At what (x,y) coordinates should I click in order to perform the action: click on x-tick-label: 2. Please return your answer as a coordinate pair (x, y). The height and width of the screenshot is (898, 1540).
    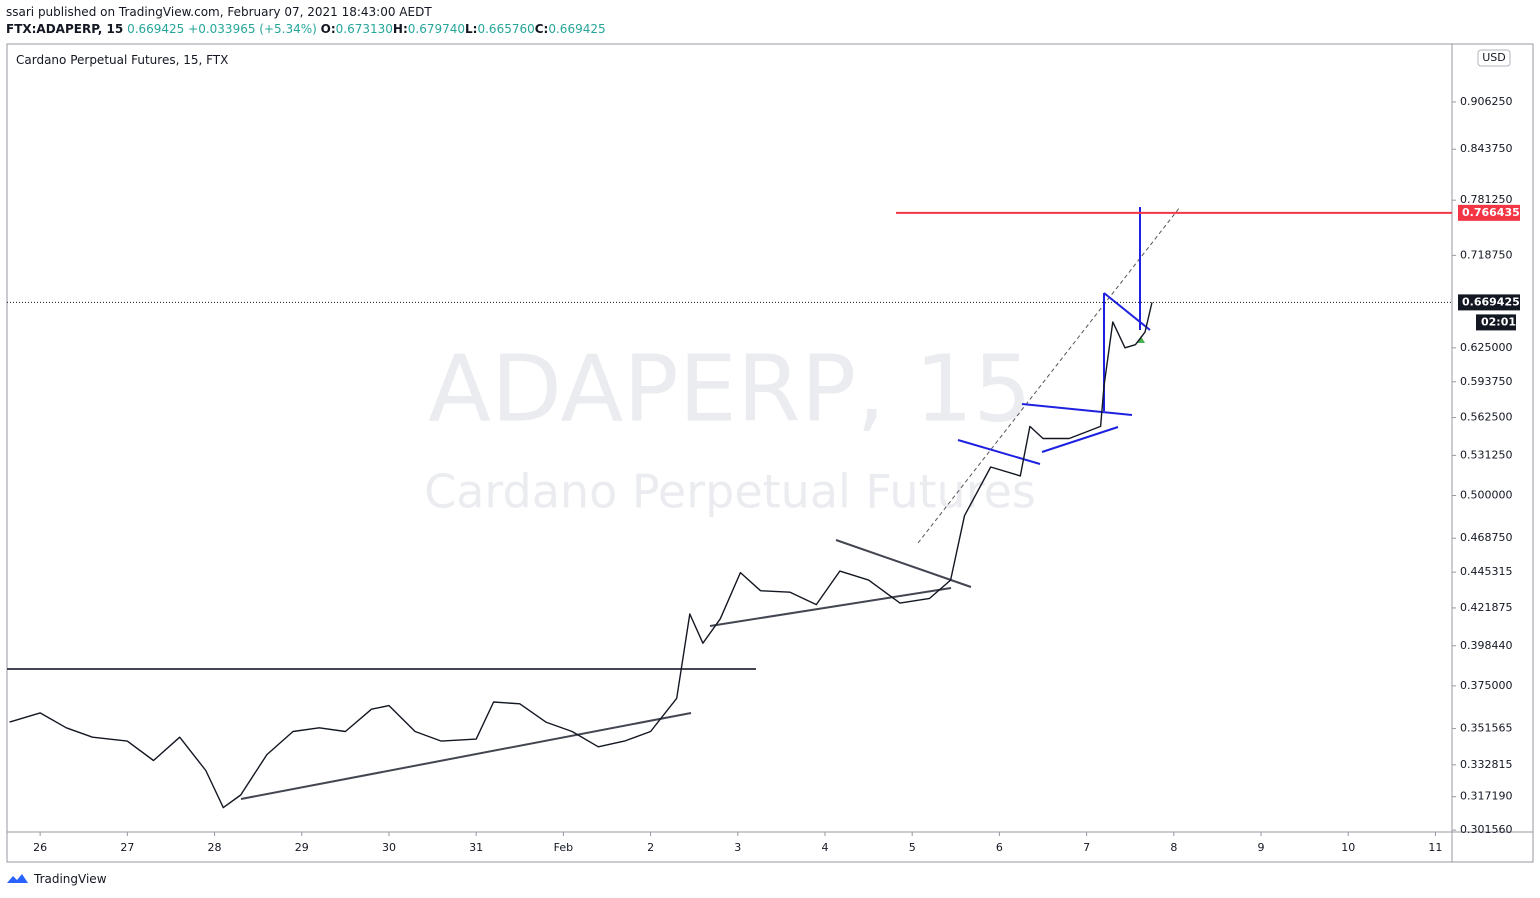
    Looking at the image, I should click on (650, 847).